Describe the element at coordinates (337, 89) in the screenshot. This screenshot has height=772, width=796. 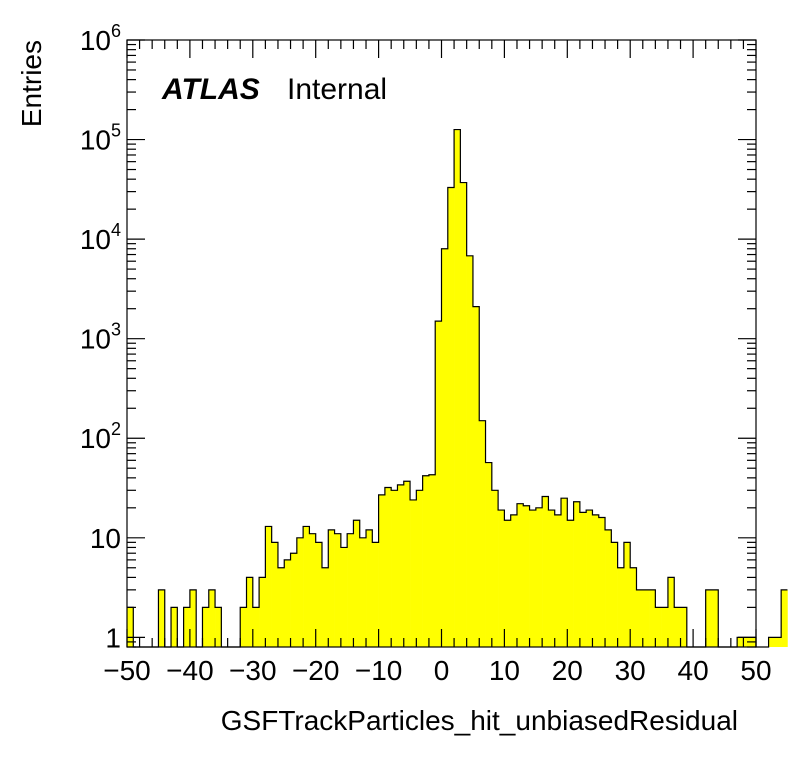
I see `internal-label: Internal` at that location.